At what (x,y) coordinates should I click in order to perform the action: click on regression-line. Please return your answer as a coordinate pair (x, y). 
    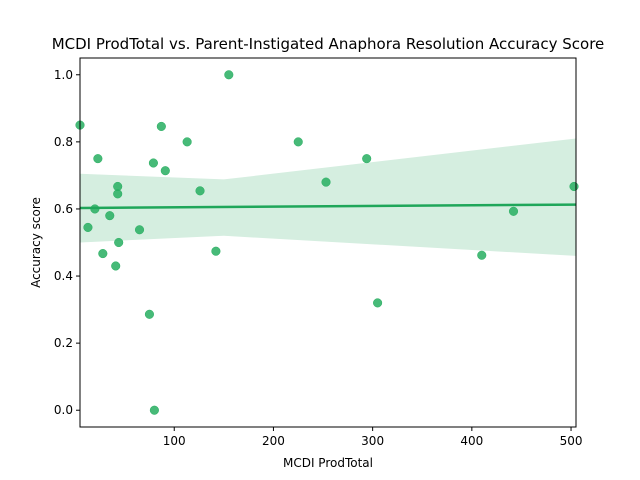
    Looking at the image, I should click on (328, 206).